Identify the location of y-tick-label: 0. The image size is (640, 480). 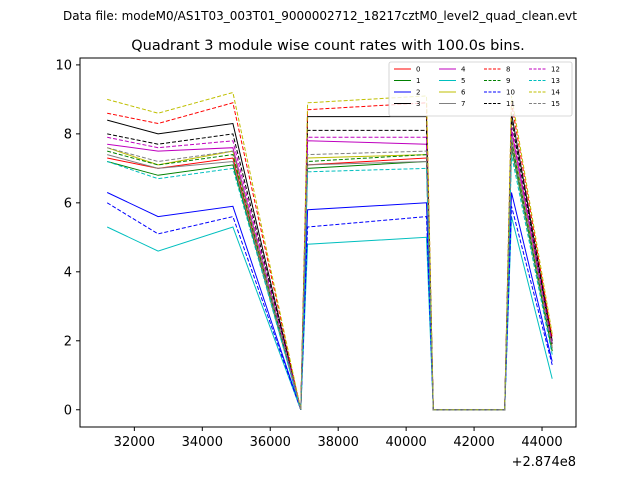
(68, 410).